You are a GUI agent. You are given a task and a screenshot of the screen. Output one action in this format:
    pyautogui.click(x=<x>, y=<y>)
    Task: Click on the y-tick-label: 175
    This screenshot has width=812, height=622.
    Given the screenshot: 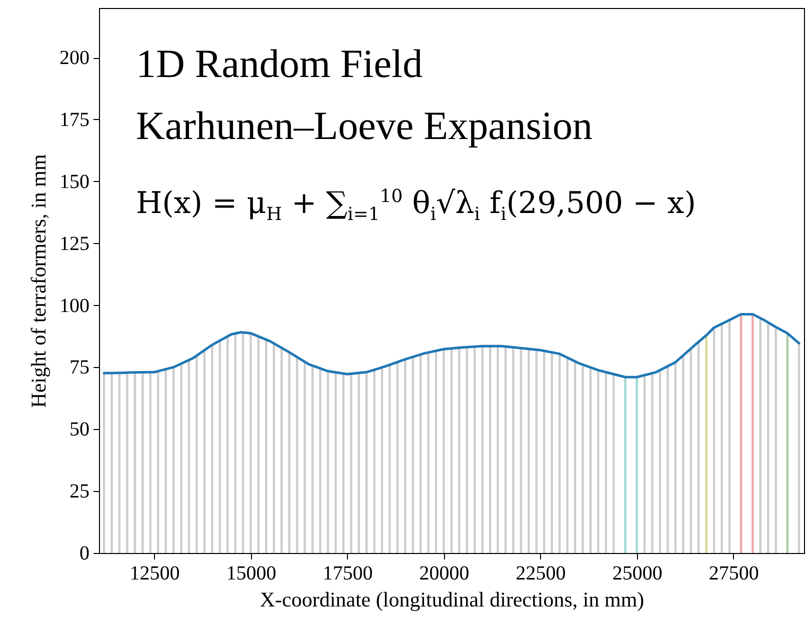 What is the action you would take?
    pyautogui.click(x=75, y=119)
    